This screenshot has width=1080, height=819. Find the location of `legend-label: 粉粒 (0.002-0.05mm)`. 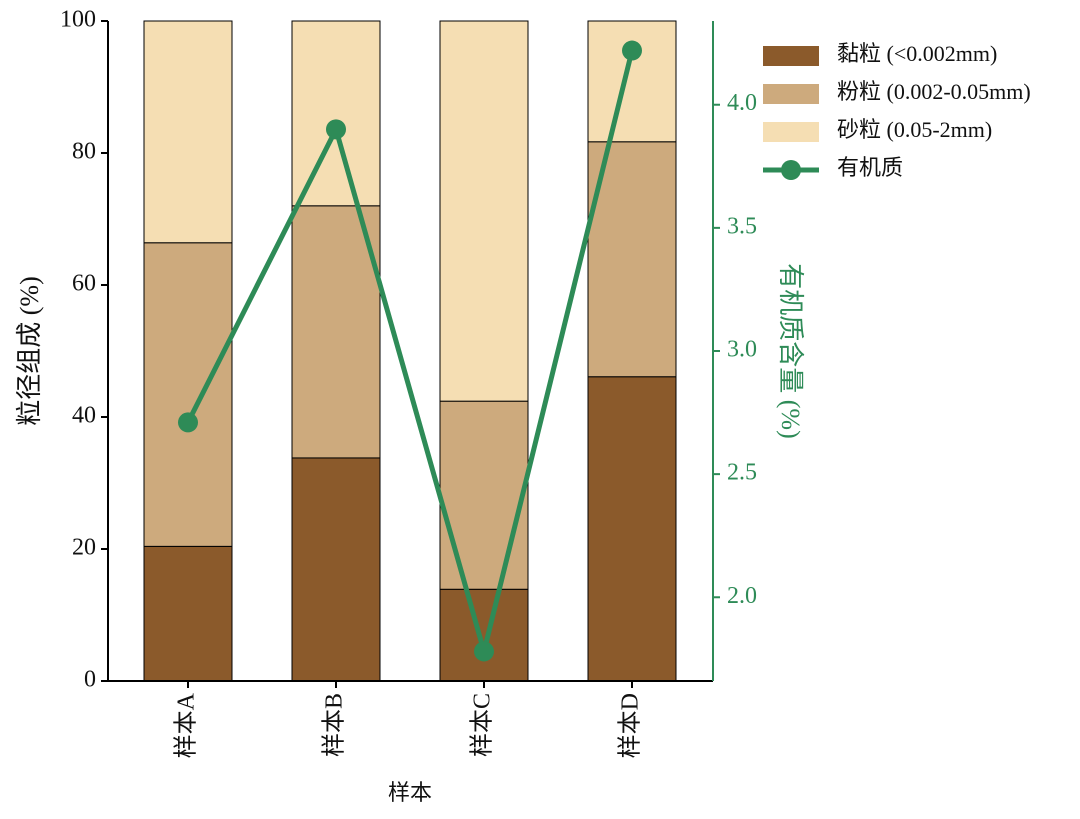

legend-label: 粉粒 (0.002-0.05mm) is located at coordinates (934, 91).